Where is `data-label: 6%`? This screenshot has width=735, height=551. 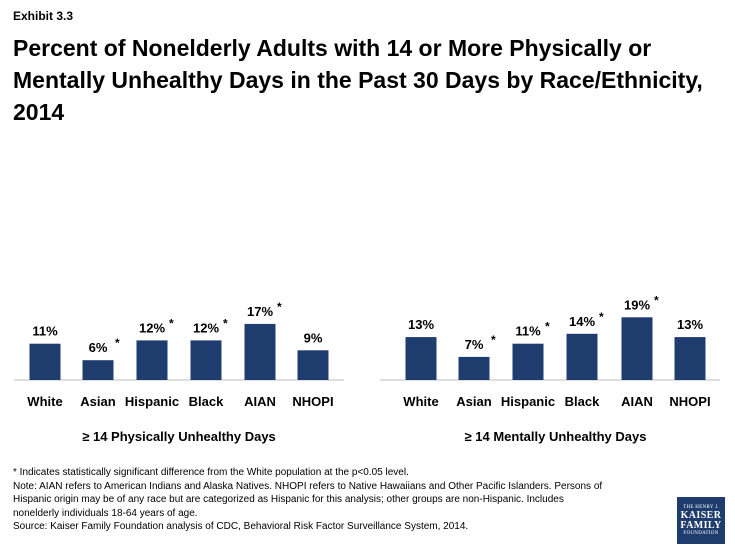 data-label: 6% is located at coordinates (98, 347).